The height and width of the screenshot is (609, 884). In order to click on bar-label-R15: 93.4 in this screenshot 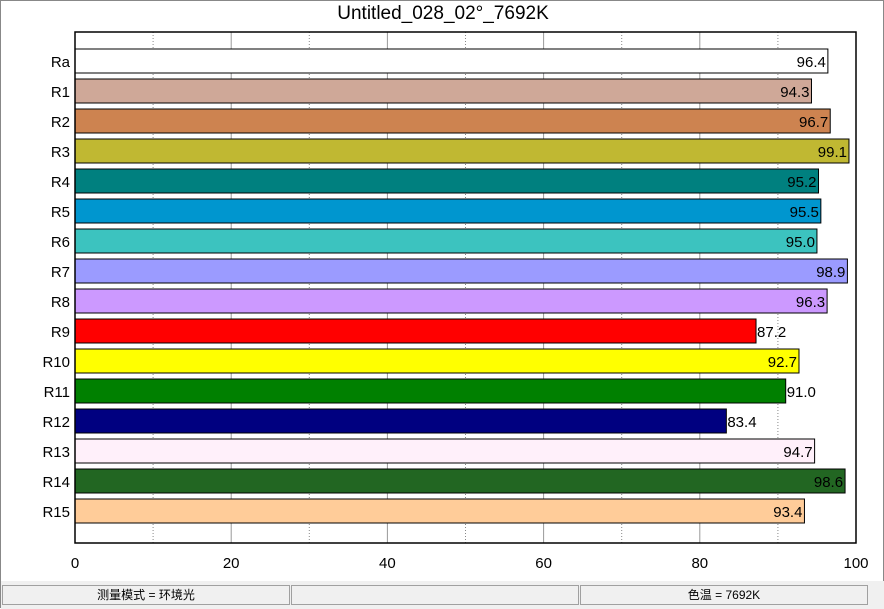, I will do `click(787, 512)`.